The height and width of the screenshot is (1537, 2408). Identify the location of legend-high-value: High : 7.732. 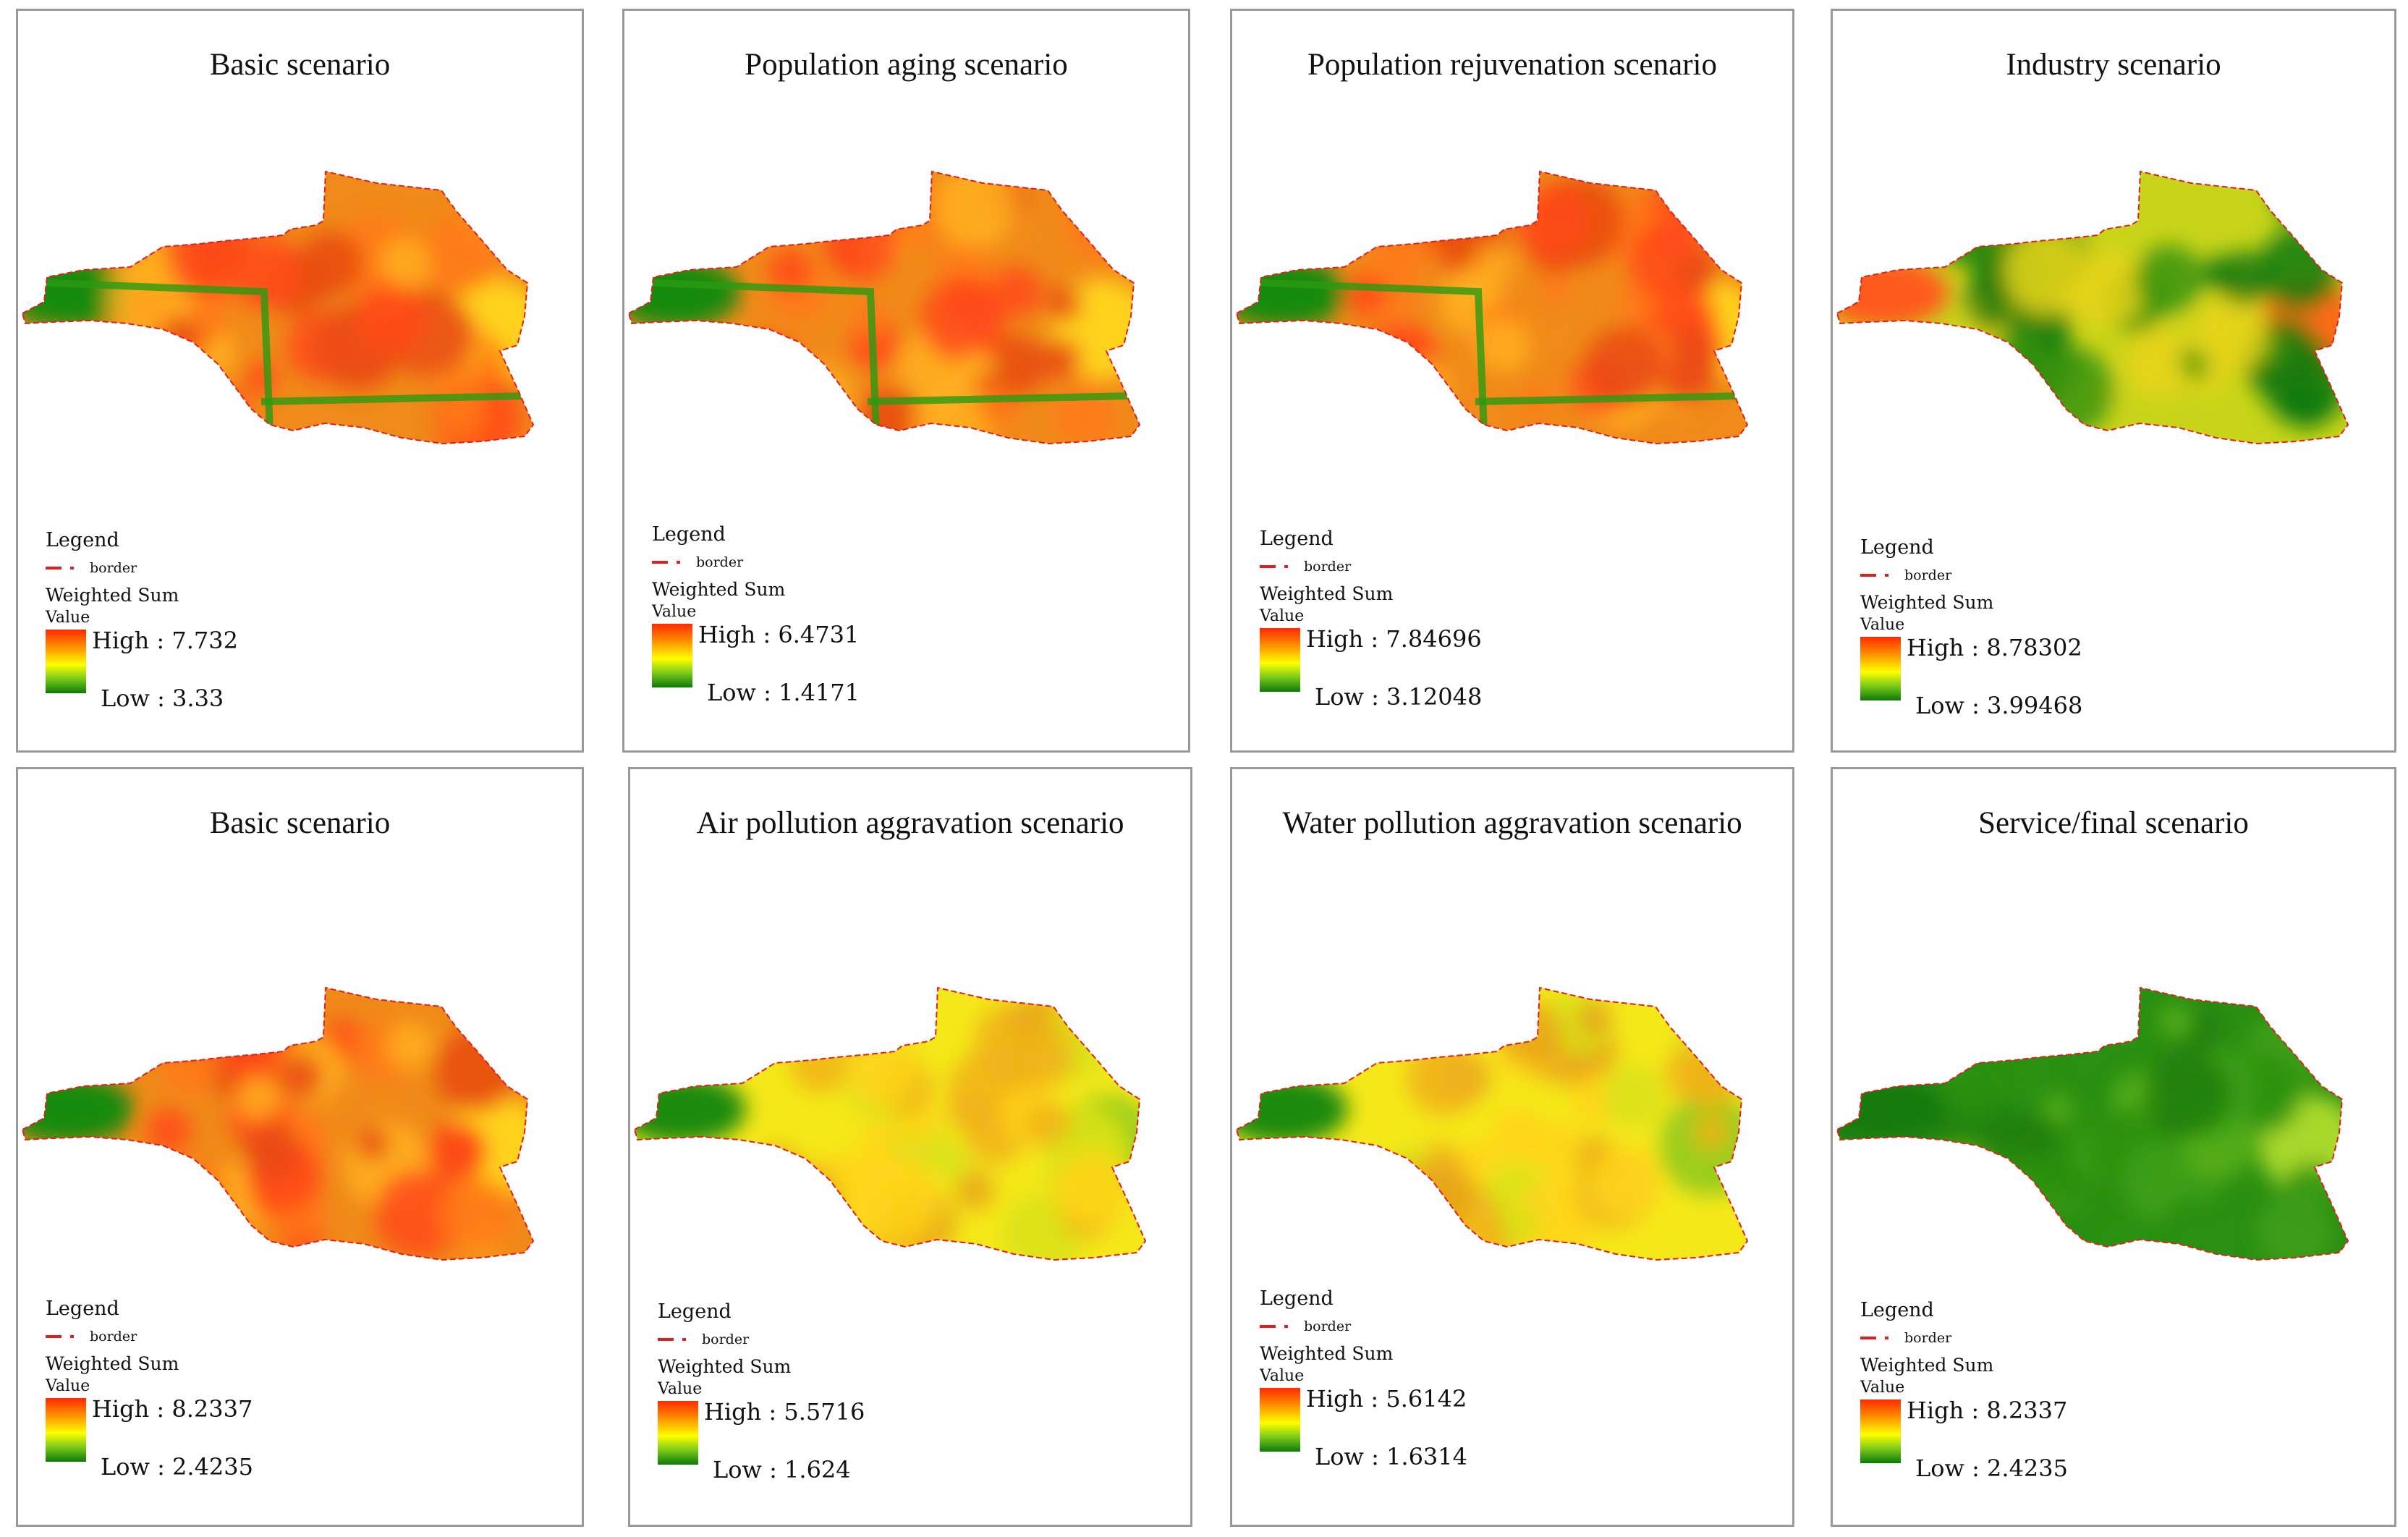
(165, 640).